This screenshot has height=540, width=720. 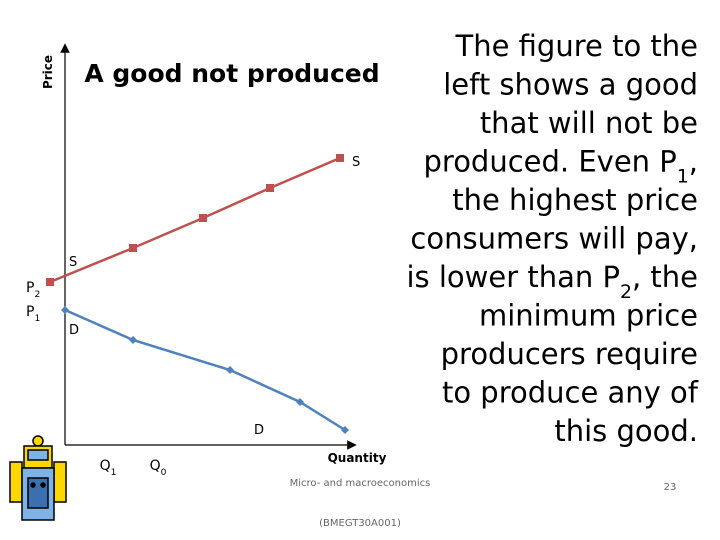 I want to click on text-segment: The figure to the, so click(x=576, y=46).